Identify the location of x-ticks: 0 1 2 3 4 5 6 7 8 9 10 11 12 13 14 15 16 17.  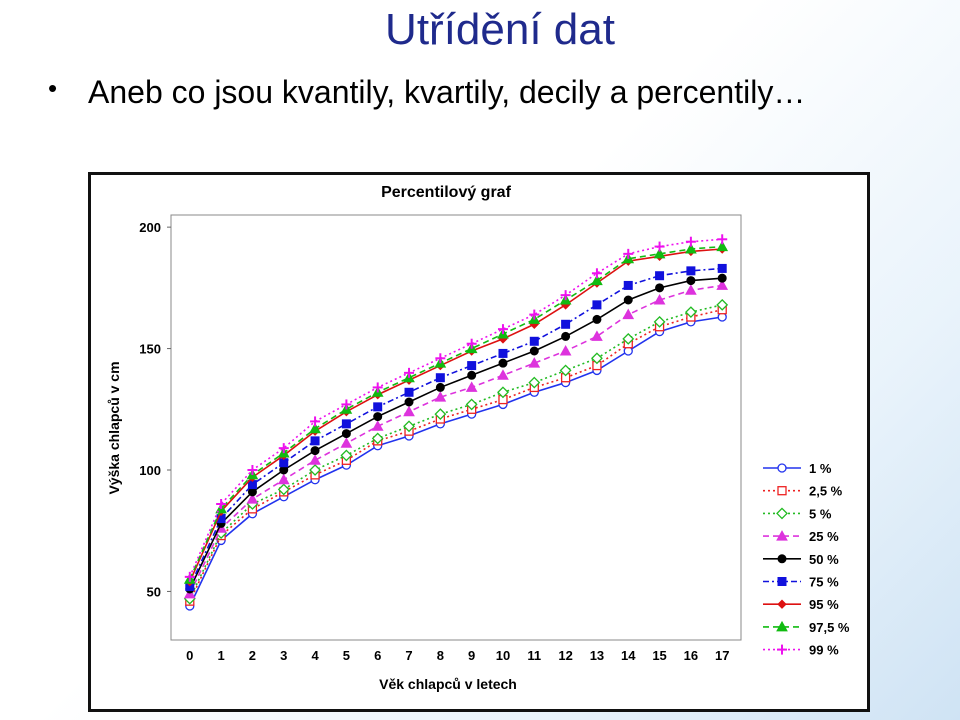
(457, 655).